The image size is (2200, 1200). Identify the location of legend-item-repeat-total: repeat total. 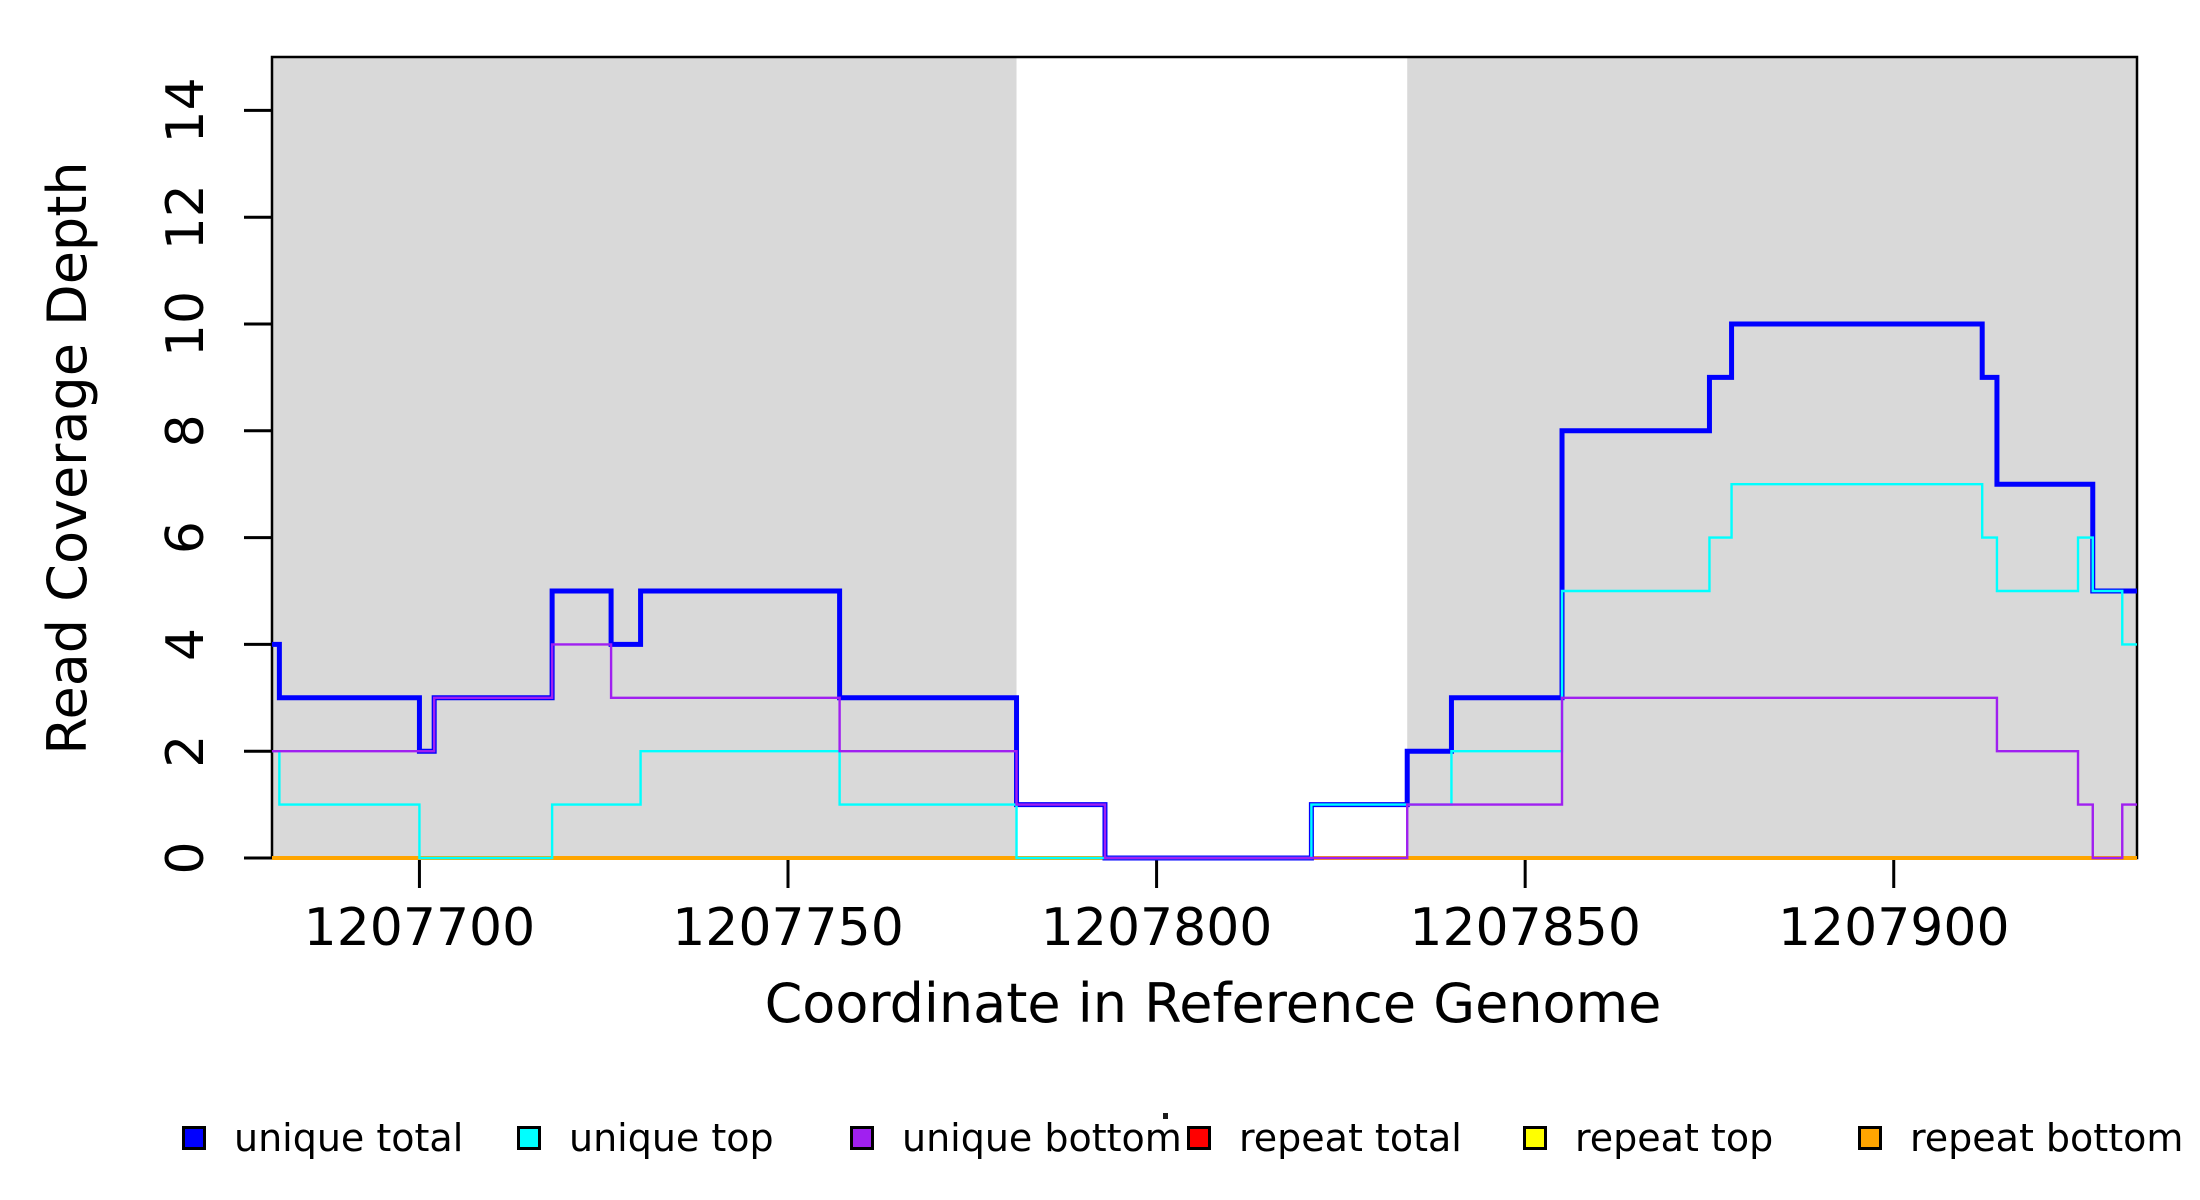
(1324, 1138).